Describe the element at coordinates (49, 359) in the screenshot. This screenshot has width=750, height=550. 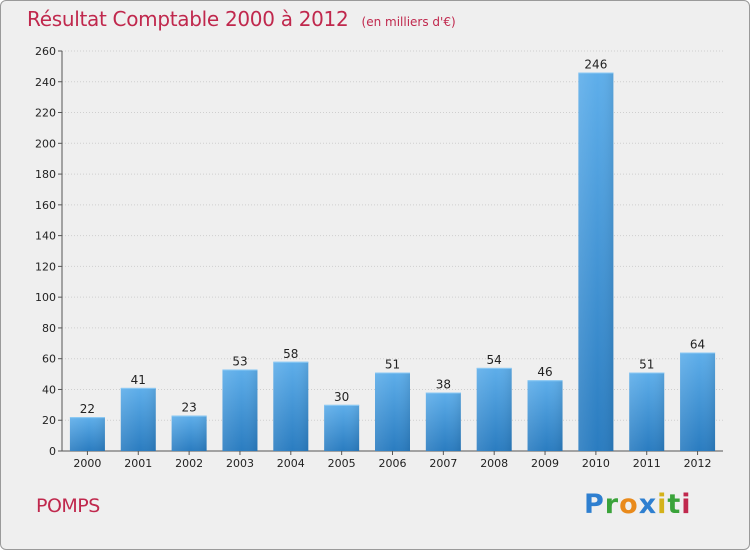
I see `y-tick-label: 60` at that location.